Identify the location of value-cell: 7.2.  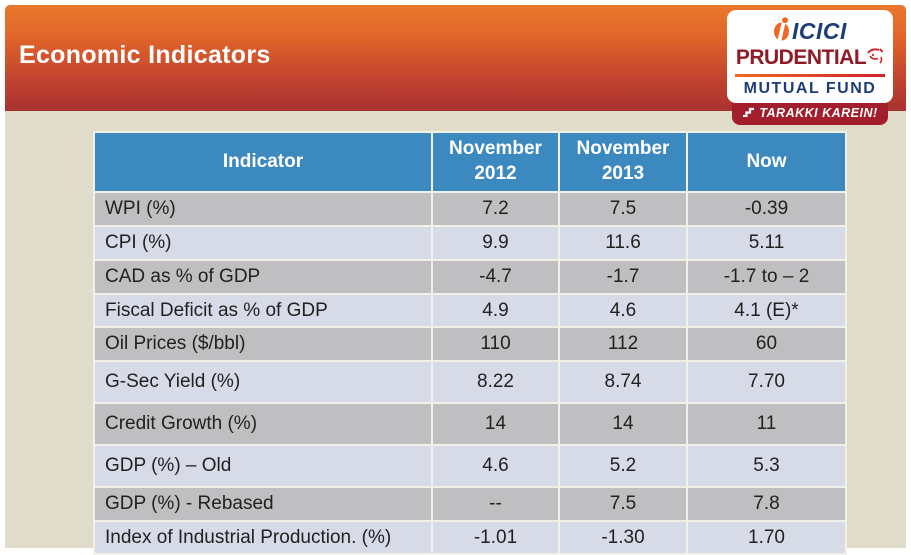
(495, 209).